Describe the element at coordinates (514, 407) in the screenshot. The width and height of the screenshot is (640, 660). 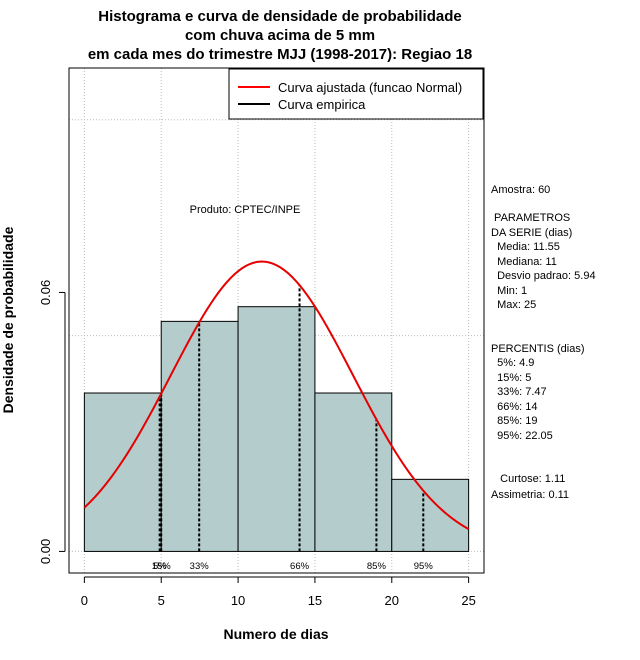
I see `stats-line-13: 66%: 14` at that location.